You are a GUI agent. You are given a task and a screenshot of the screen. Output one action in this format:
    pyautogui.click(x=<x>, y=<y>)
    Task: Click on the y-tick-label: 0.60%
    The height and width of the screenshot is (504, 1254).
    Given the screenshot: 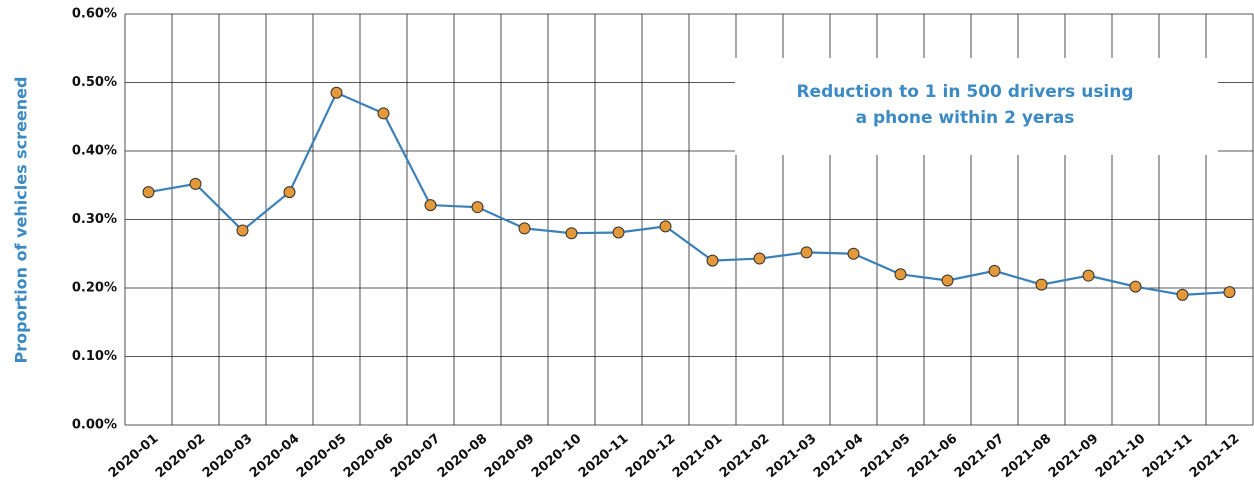 What is the action you would take?
    pyautogui.click(x=94, y=14)
    